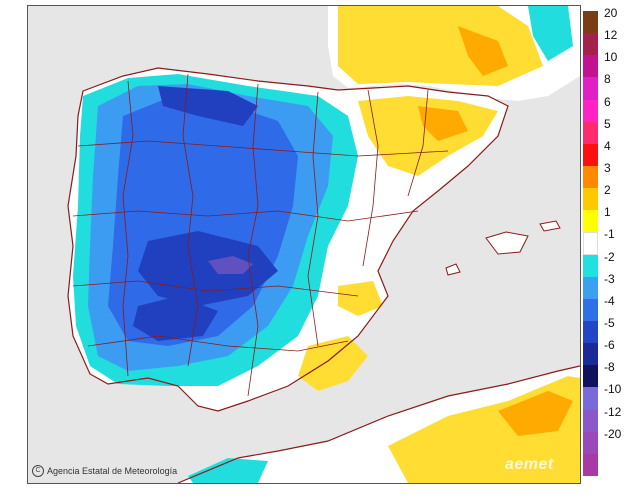 The width and height of the screenshot is (630, 500). What do you see at coordinates (175, 318) in the screenshot?
I see `zone-dark-blue-sw` at bounding box center [175, 318].